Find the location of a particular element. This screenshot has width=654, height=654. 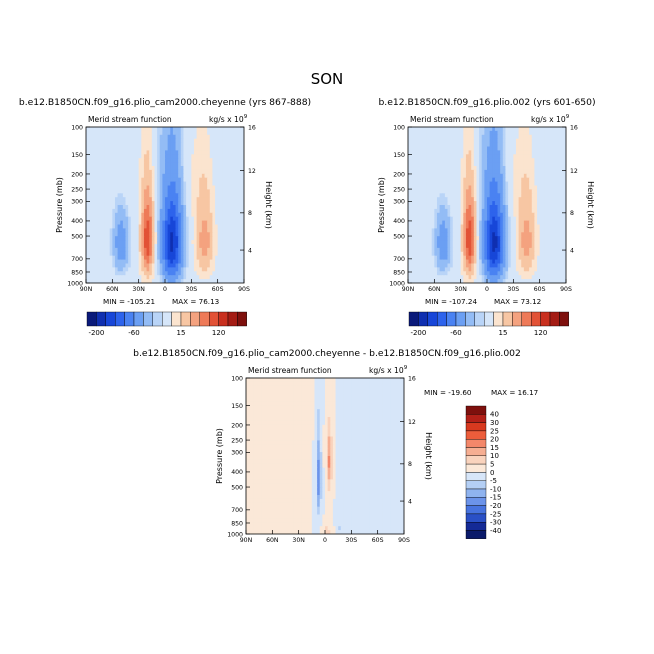

y-axis-label: Pressure (mb) is located at coordinates (381, 205).